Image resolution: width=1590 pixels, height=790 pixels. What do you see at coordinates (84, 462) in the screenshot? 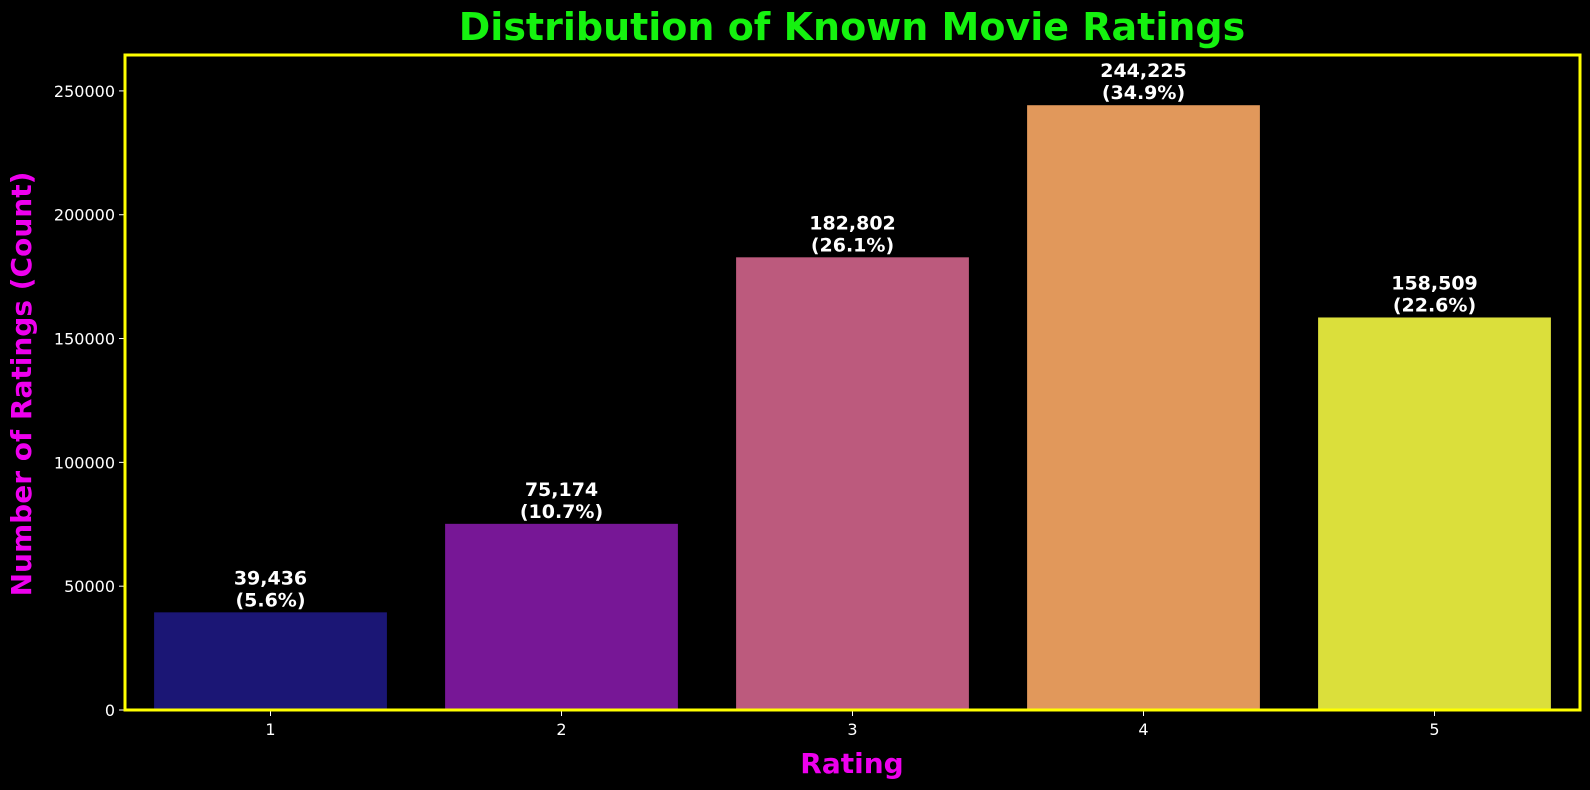
I see `y-tick-label: 100000` at bounding box center [84, 462].